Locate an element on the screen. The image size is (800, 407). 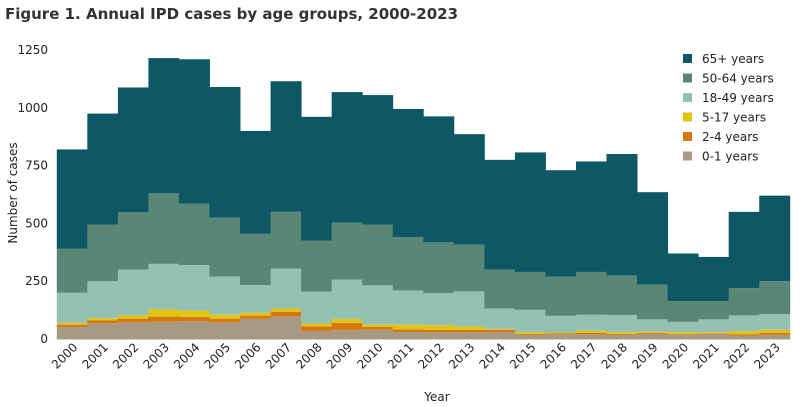
x-tick-label: 2013 is located at coordinates (461, 355).